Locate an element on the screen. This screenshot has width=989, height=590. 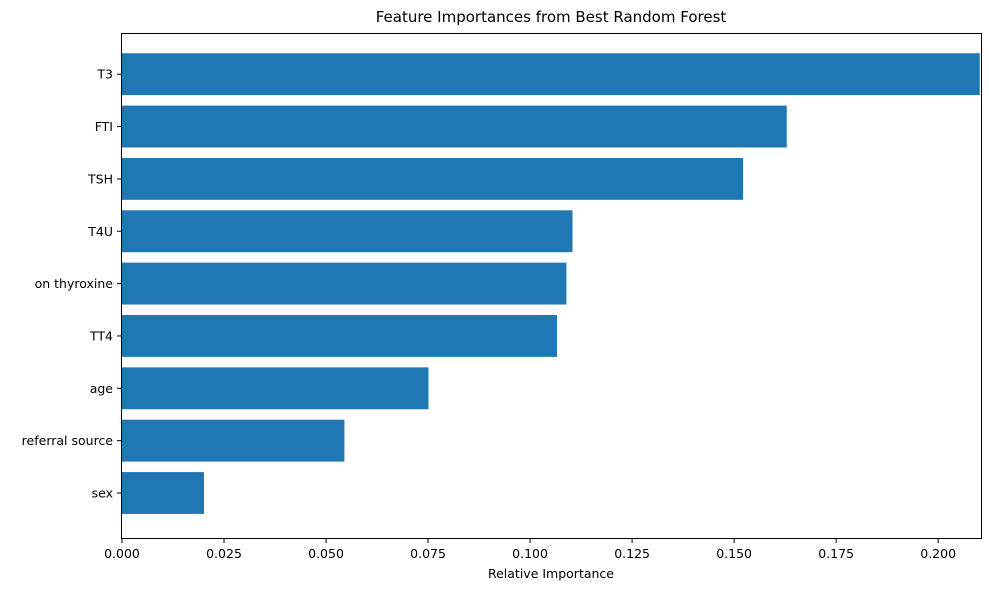
y-tick-label-t4u: T4U is located at coordinates (100, 231).